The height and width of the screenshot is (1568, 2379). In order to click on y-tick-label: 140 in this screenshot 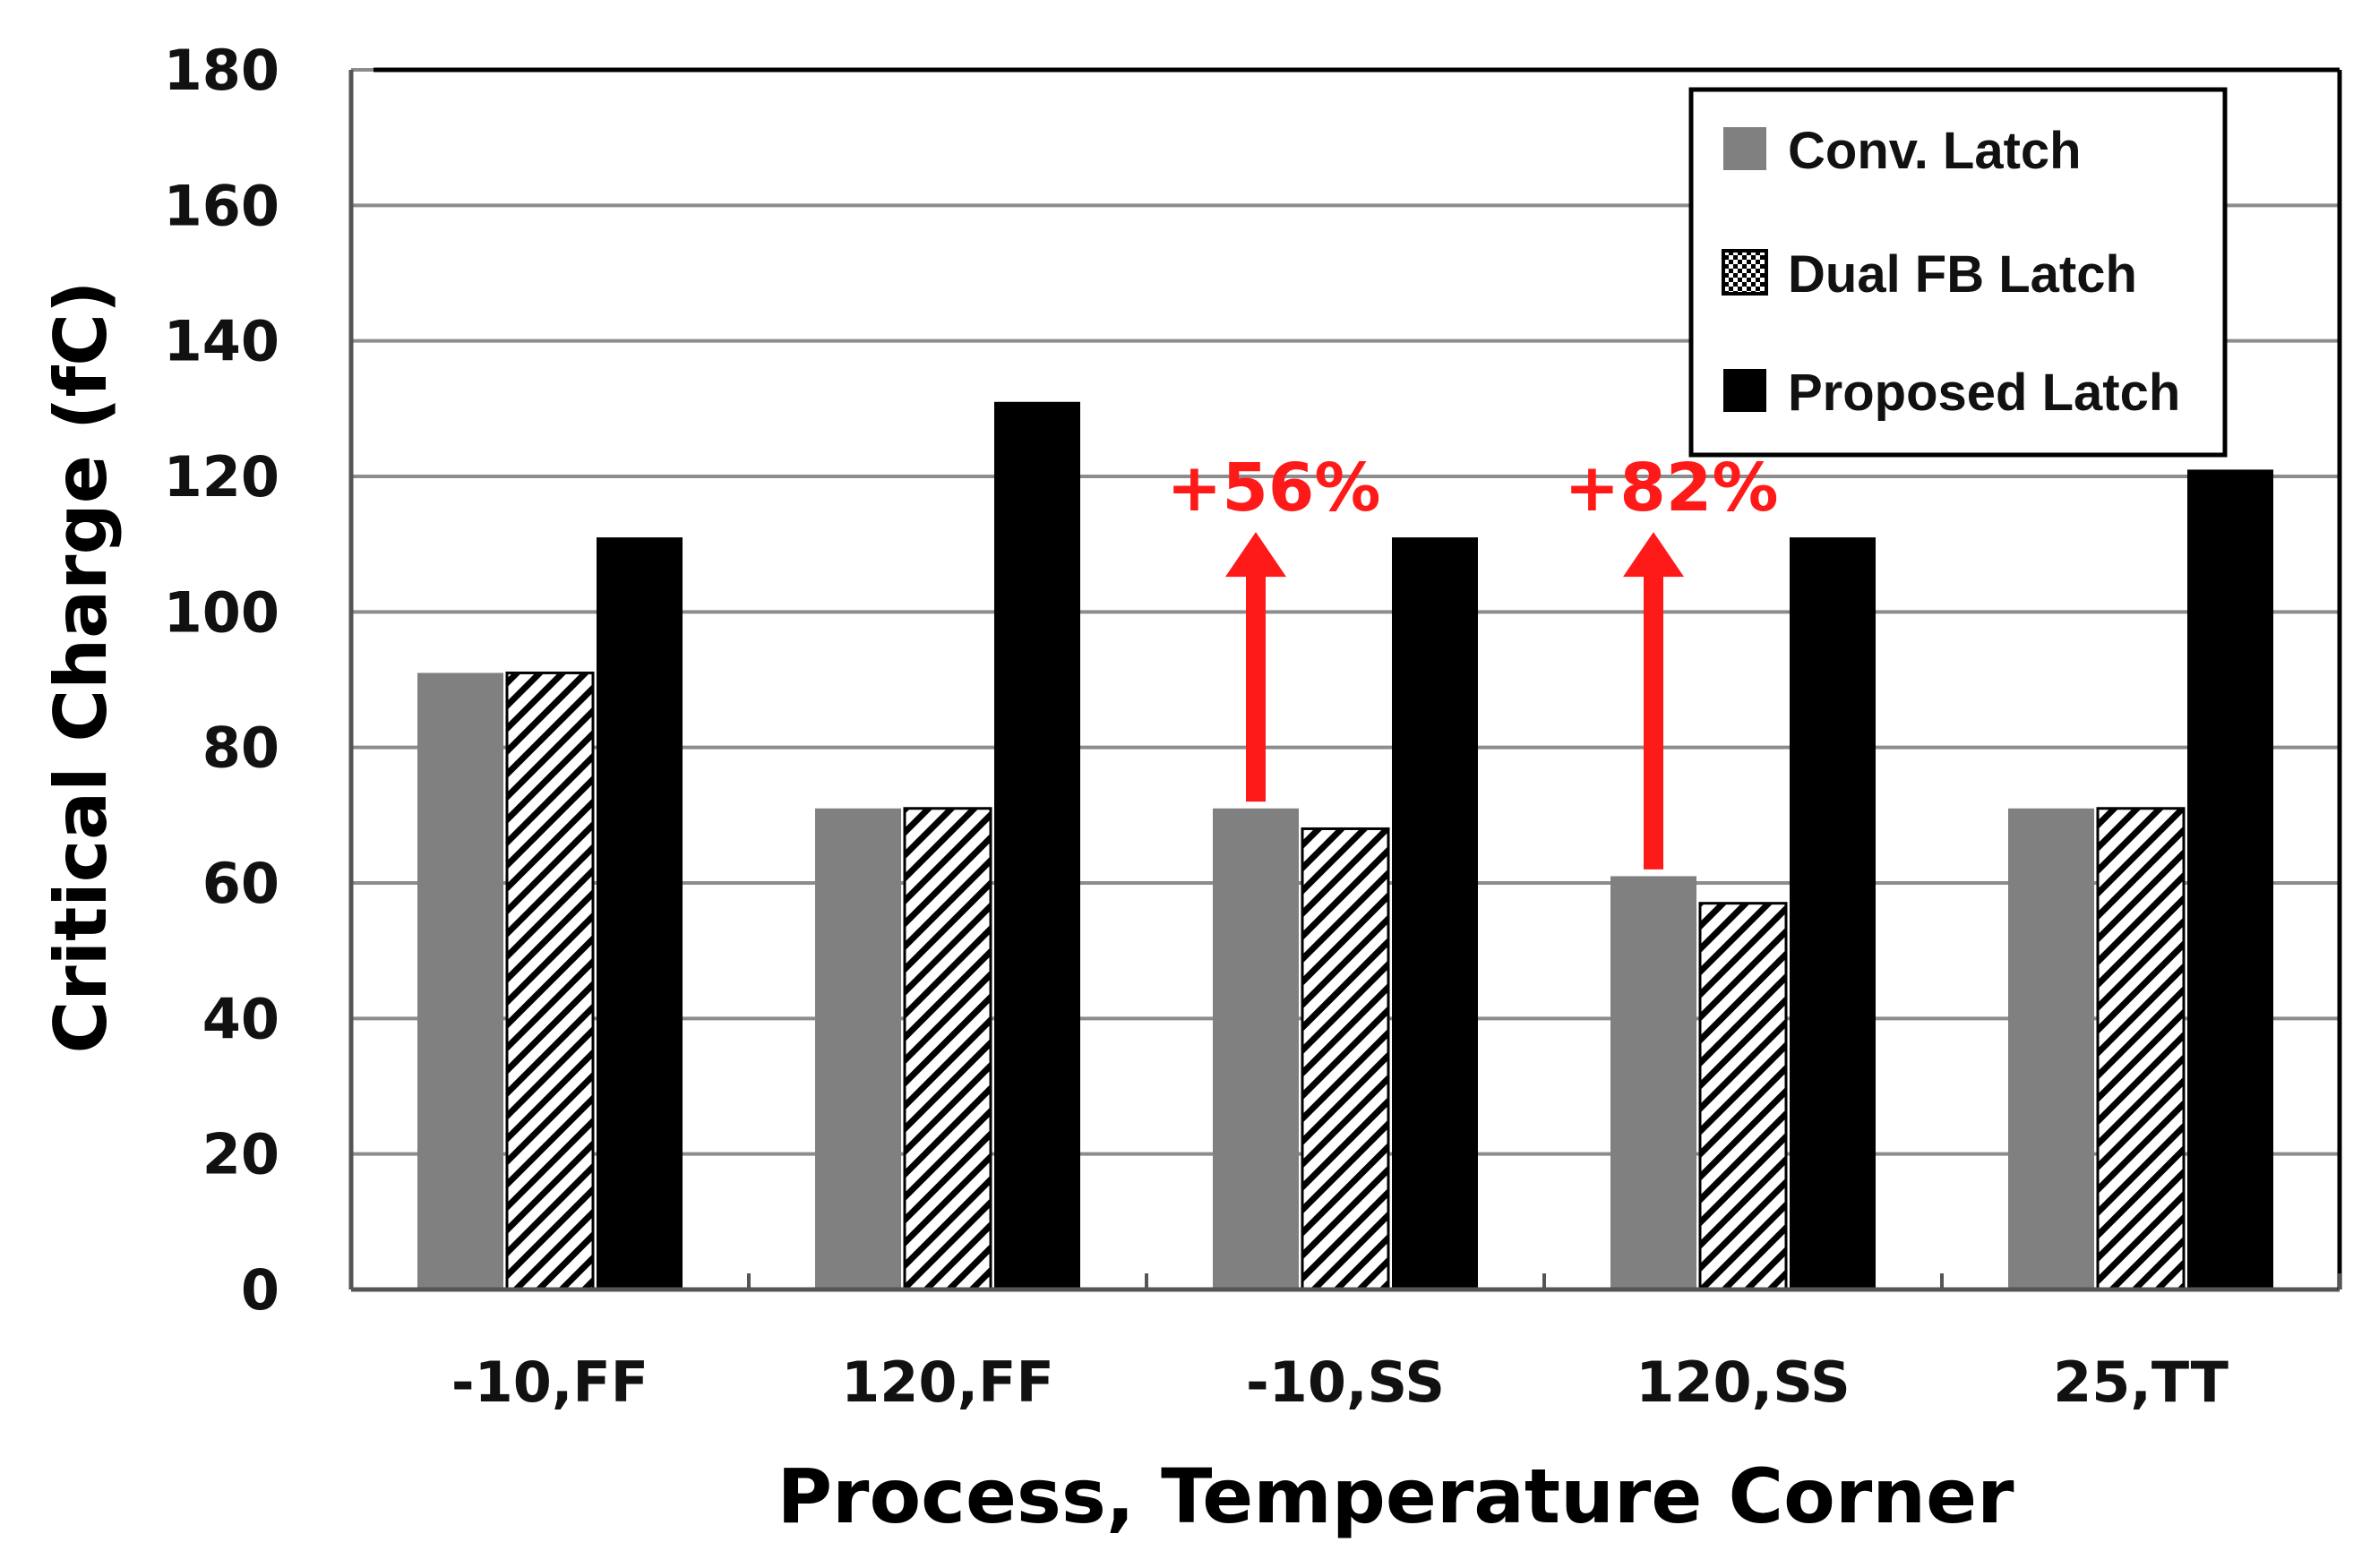, I will do `click(221, 341)`.